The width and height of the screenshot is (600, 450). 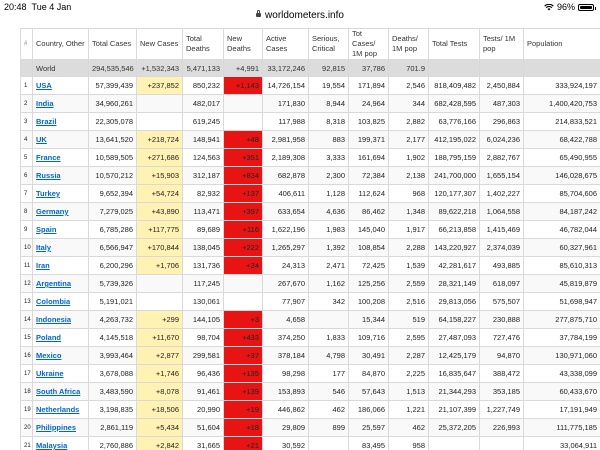 What do you see at coordinates (368, 391) in the screenshot?
I see `cases-per-m-cell: 57,643` at bounding box center [368, 391].